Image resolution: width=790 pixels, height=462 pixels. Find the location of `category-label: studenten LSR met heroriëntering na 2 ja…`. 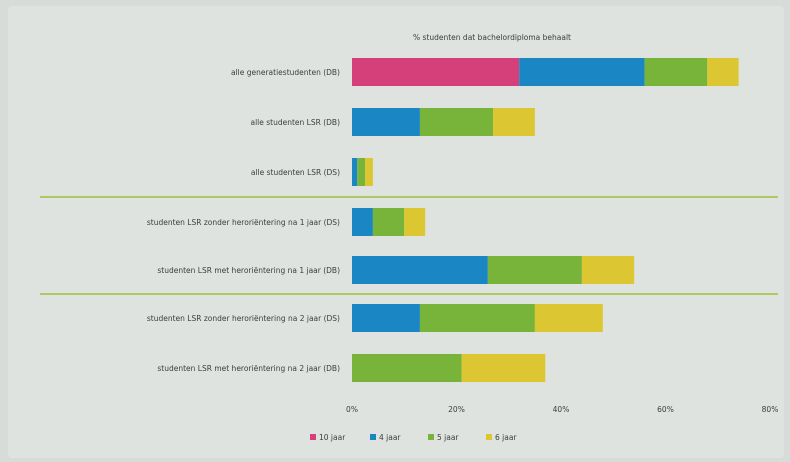

category-label: studenten LSR met heroriëntering na 2 ja… is located at coordinates (248, 368).